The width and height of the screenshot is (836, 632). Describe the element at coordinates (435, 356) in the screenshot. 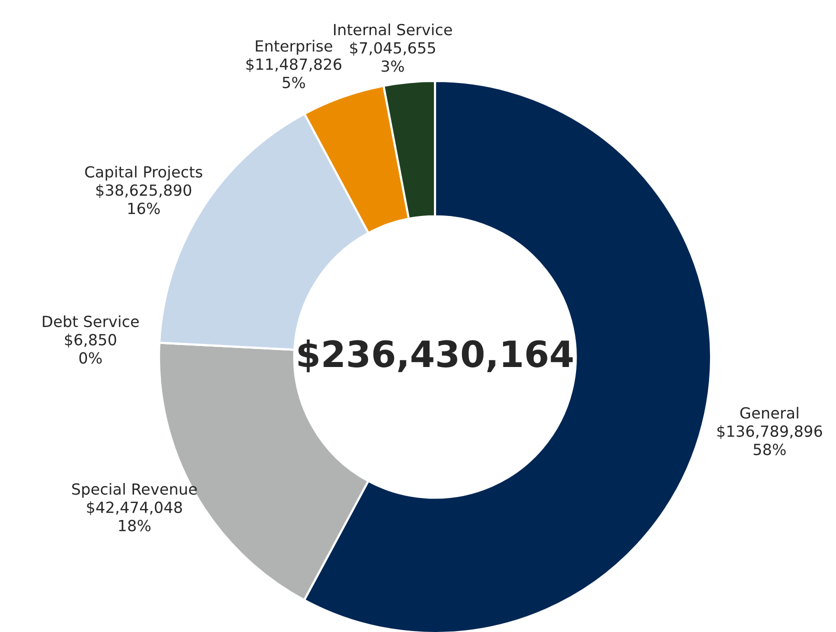

I see `text: $236,430,164` at that location.